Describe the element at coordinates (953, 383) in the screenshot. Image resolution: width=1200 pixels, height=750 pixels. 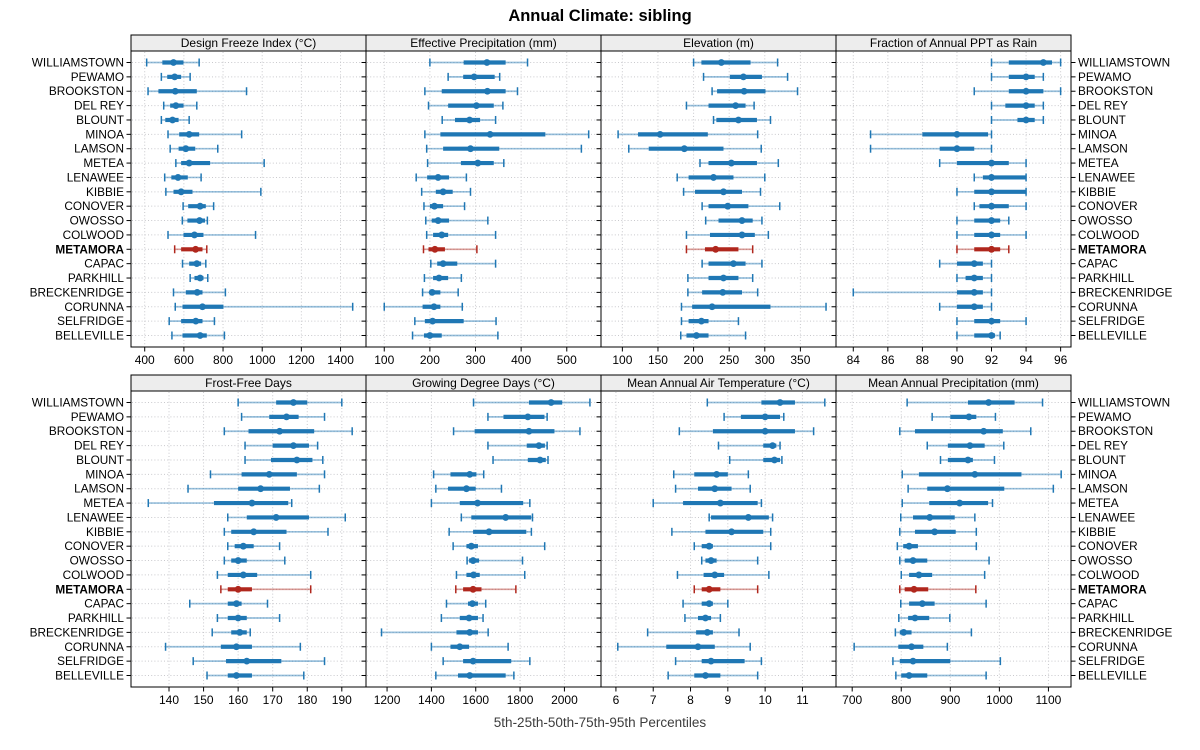
I see `panel-strip` at that location.